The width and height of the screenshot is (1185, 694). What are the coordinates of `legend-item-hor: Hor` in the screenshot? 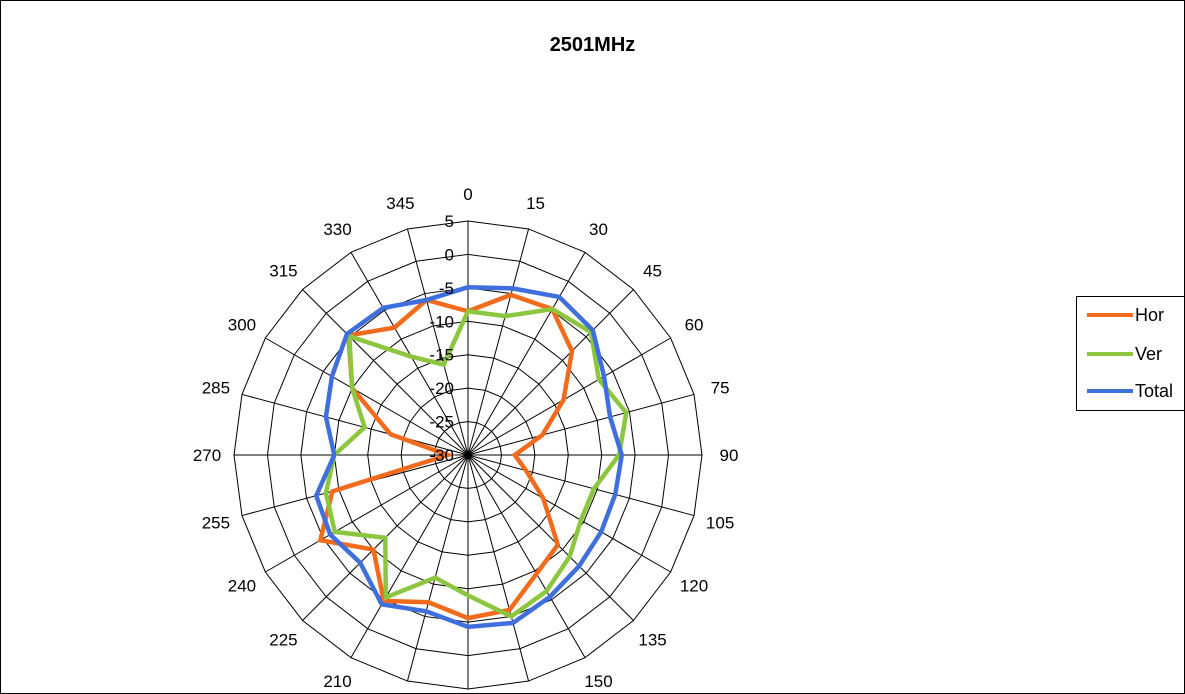 It's located at (1125, 315).